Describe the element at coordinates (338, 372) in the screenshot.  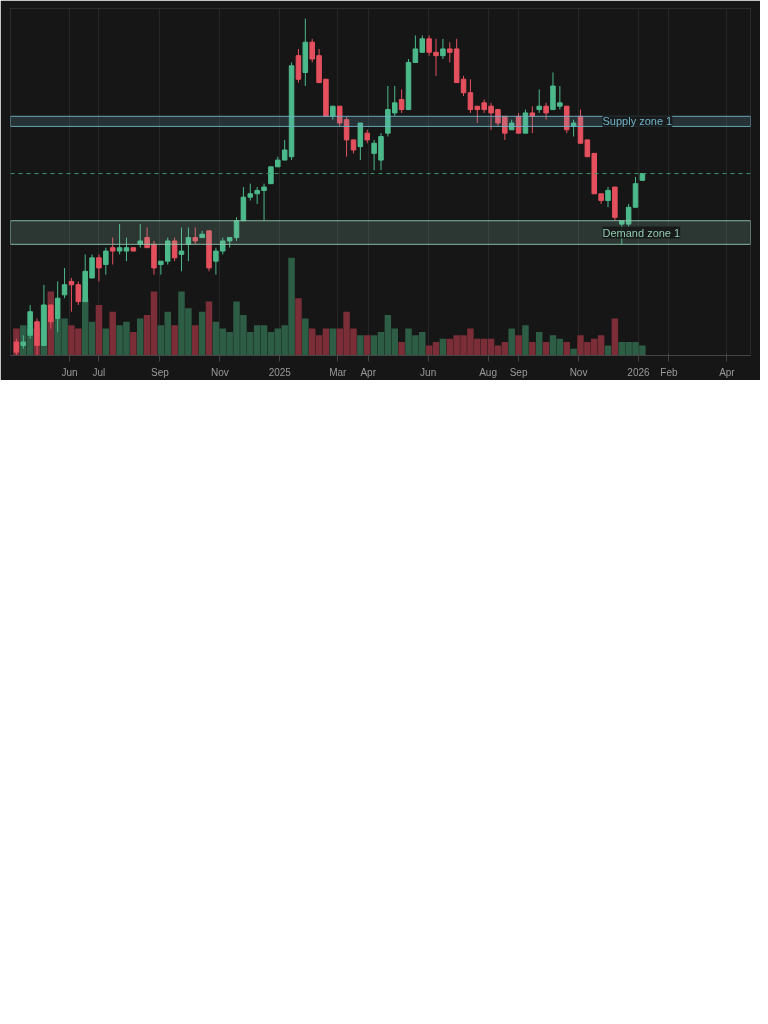
I see `x-tick-label: Mar` at that location.